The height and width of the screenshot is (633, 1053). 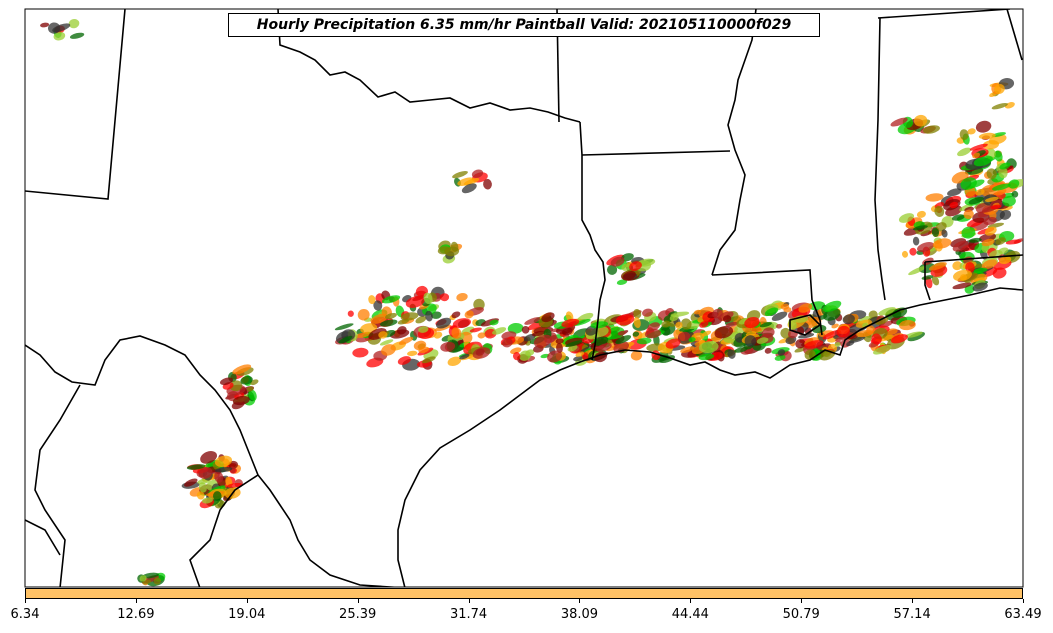 What do you see at coordinates (1023, 614) in the screenshot?
I see `colorbar-tick-label: 63.49` at bounding box center [1023, 614].